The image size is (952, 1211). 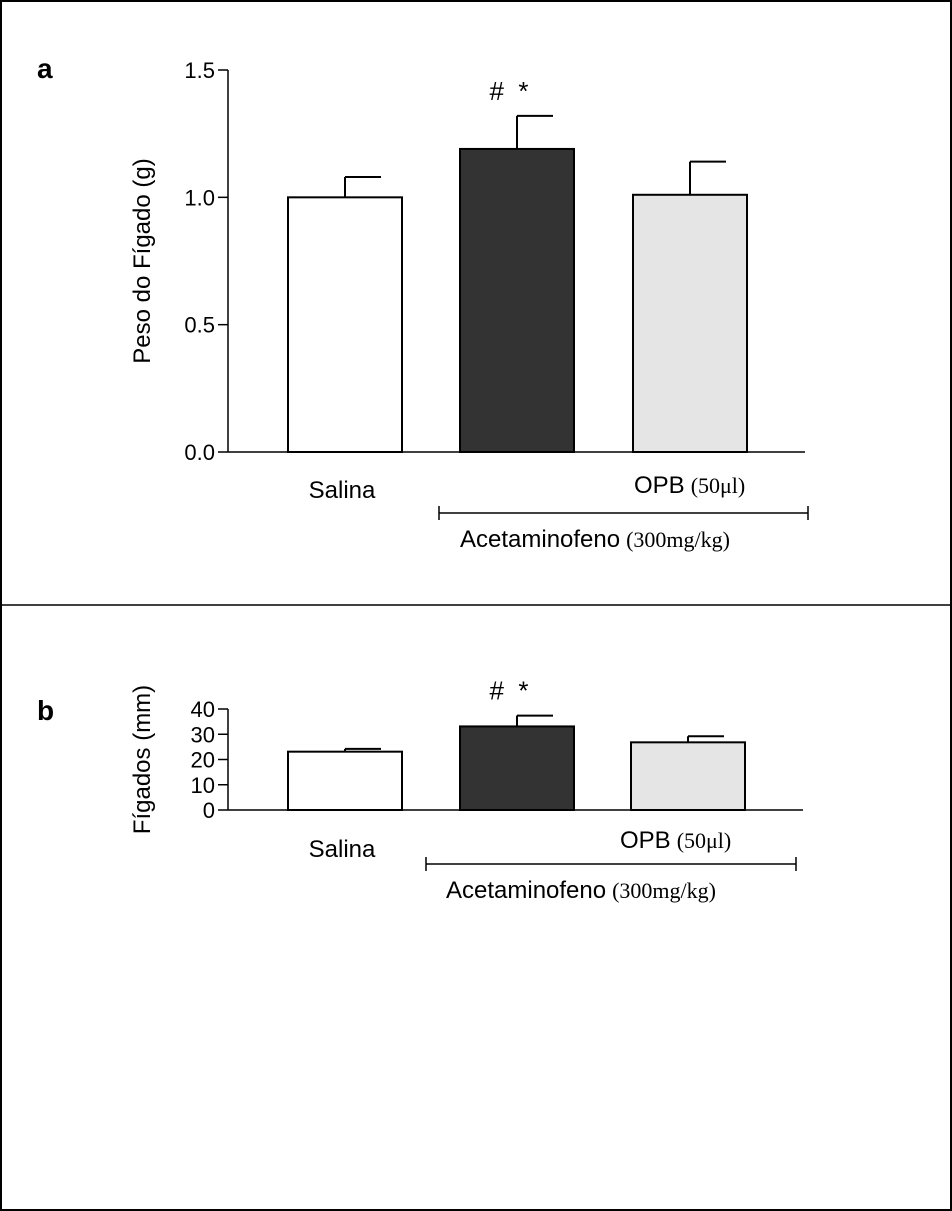 I want to click on y-tick-label: 1.0, so click(x=199, y=197).